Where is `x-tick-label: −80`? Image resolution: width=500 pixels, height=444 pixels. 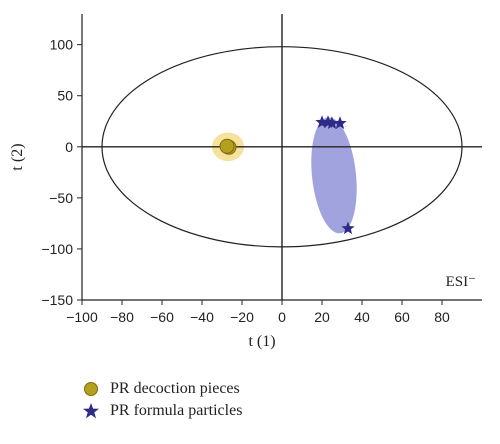 x-tick-label: −80 is located at coordinates (122, 317).